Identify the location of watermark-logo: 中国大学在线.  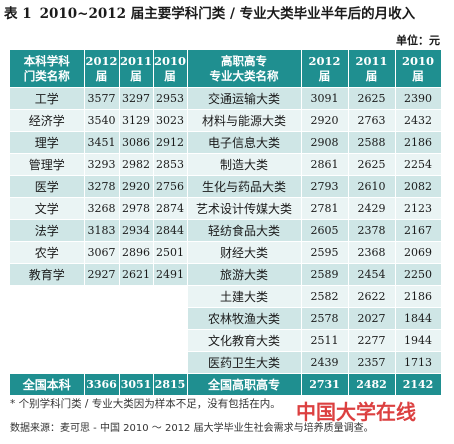
(356, 412).